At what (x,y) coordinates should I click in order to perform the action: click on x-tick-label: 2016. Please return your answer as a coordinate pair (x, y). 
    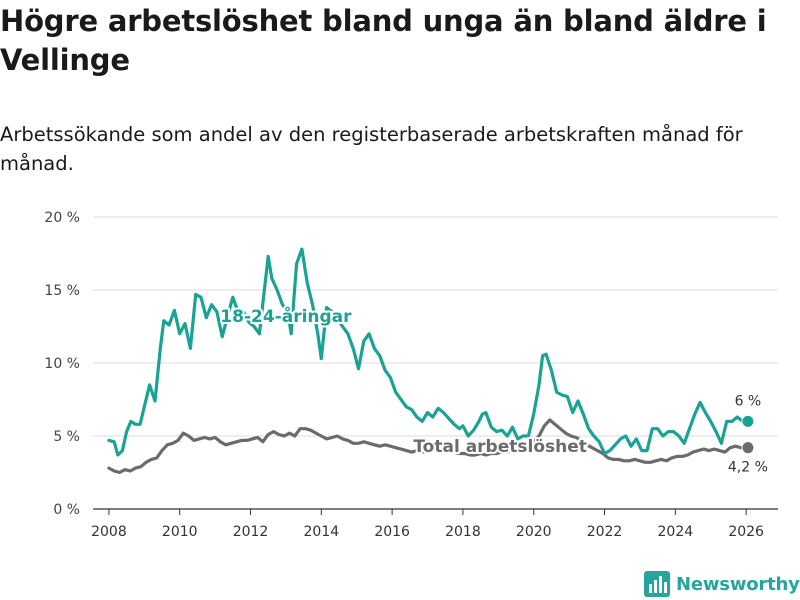
    Looking at the image, I should click on (392, 532).